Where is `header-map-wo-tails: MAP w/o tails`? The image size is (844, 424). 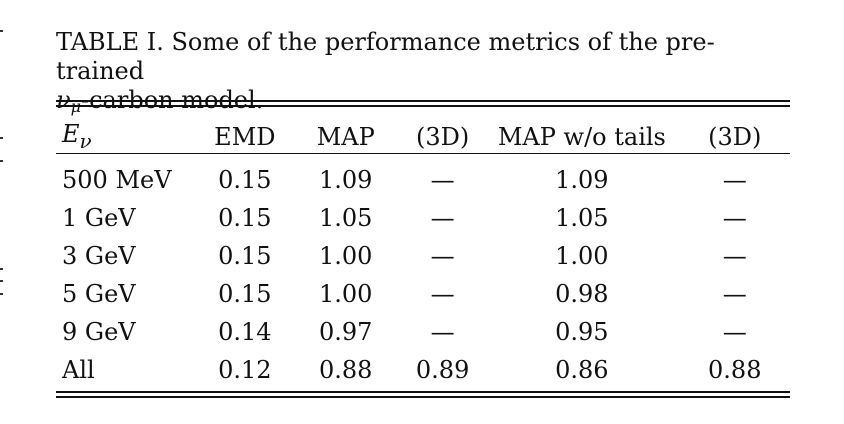
header-map-wo-tails: MAP w/o tails is located at coordinates (581, 137).